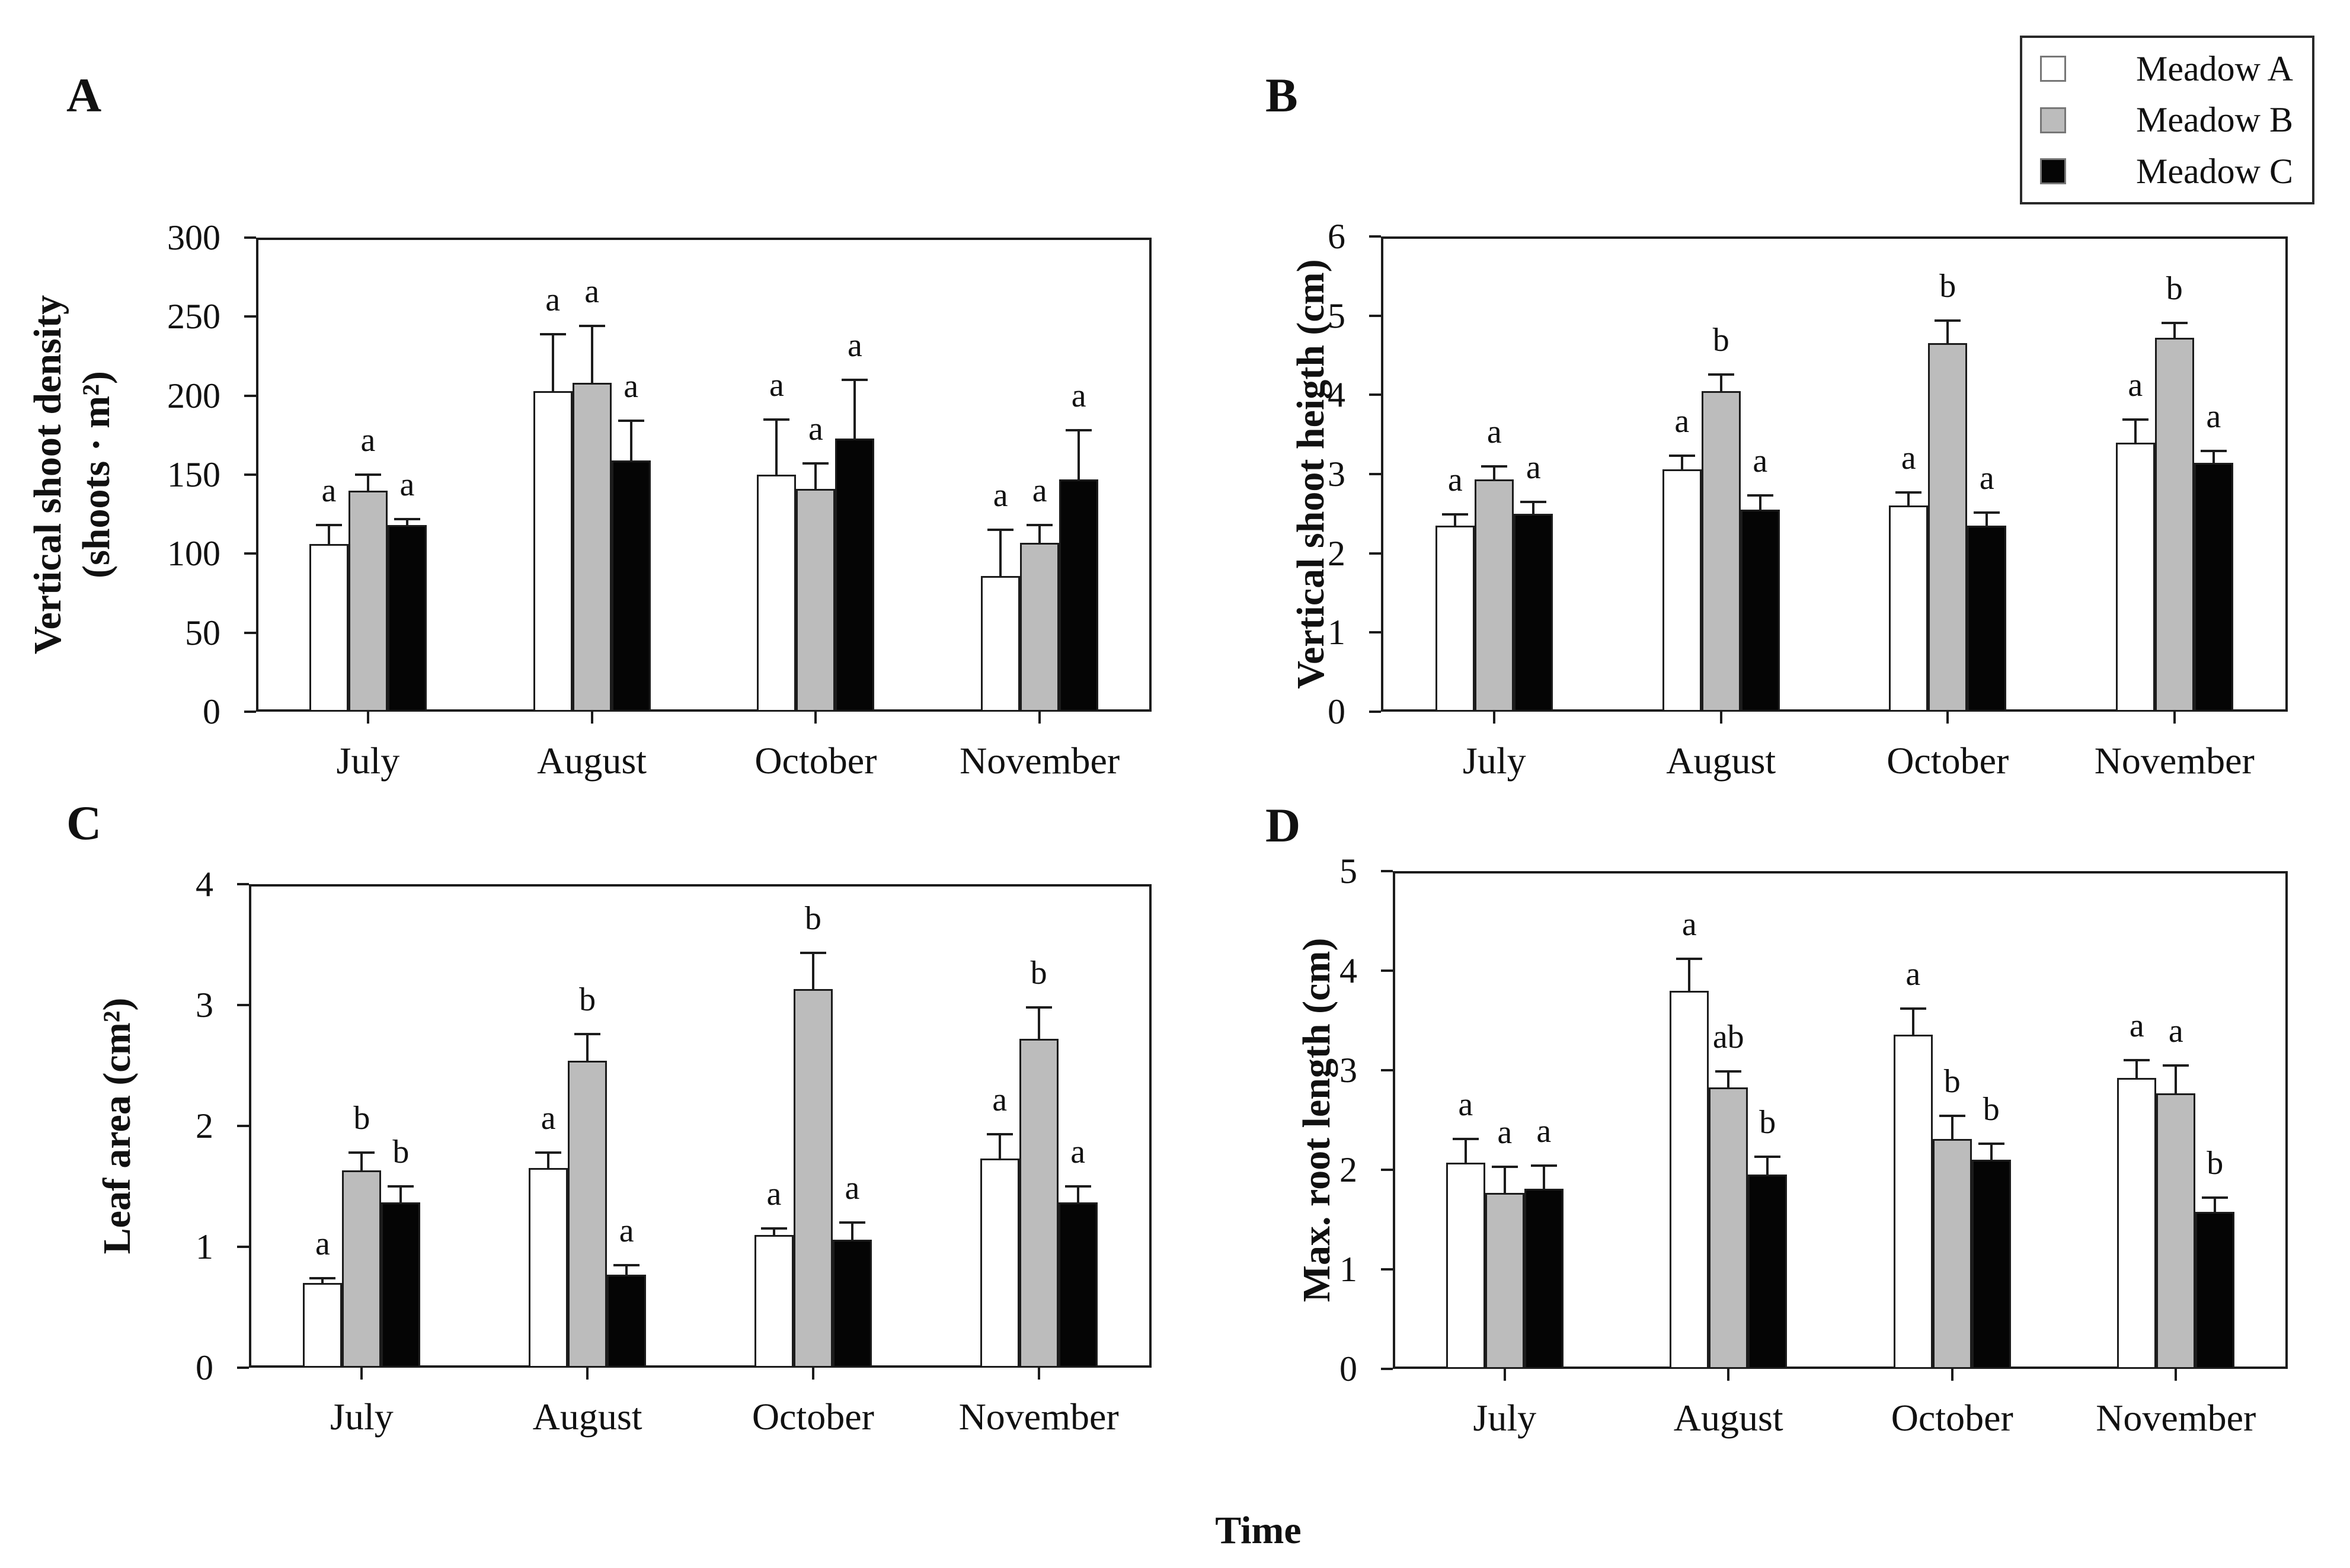 The image size is (2350, 1568). I want to click on legend-label-meadow-b: Meadow B, so click(2214, 119).